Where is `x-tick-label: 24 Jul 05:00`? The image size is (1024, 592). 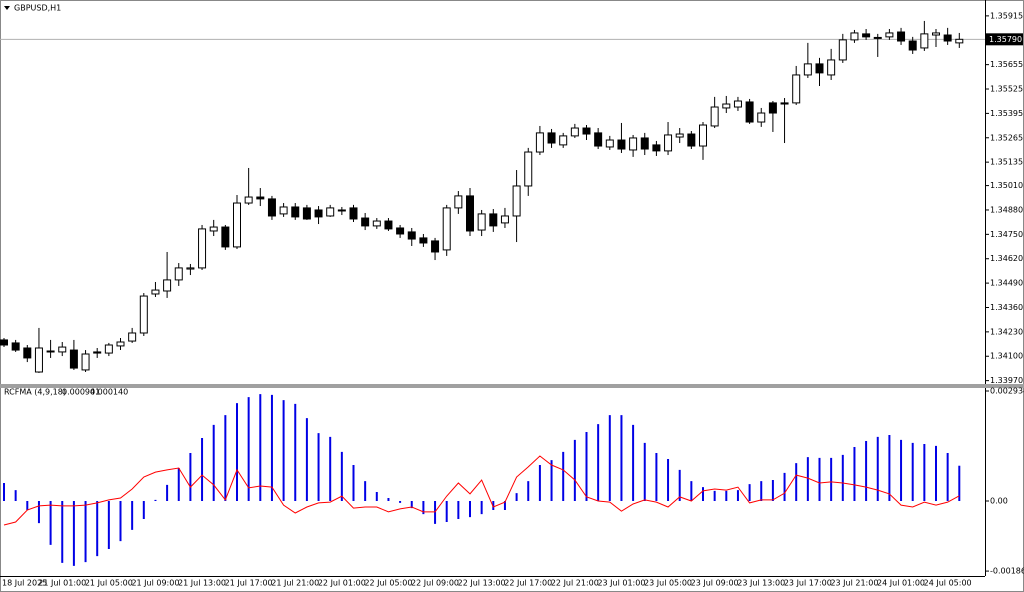
x-tick-label: 24 Jul 05:00 is located at coordinates (948, 583).